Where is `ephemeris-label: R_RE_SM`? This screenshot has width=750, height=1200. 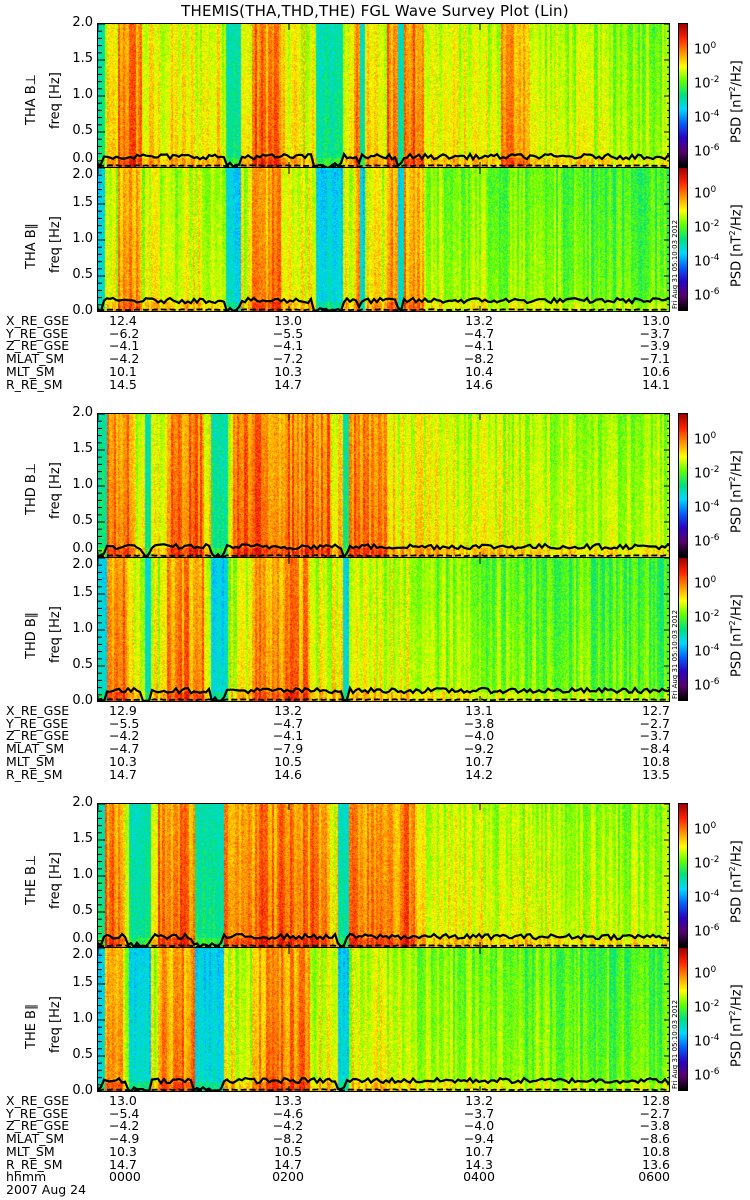 ephemeris-label: R_RE_SM is located at coordinates (34, 384).